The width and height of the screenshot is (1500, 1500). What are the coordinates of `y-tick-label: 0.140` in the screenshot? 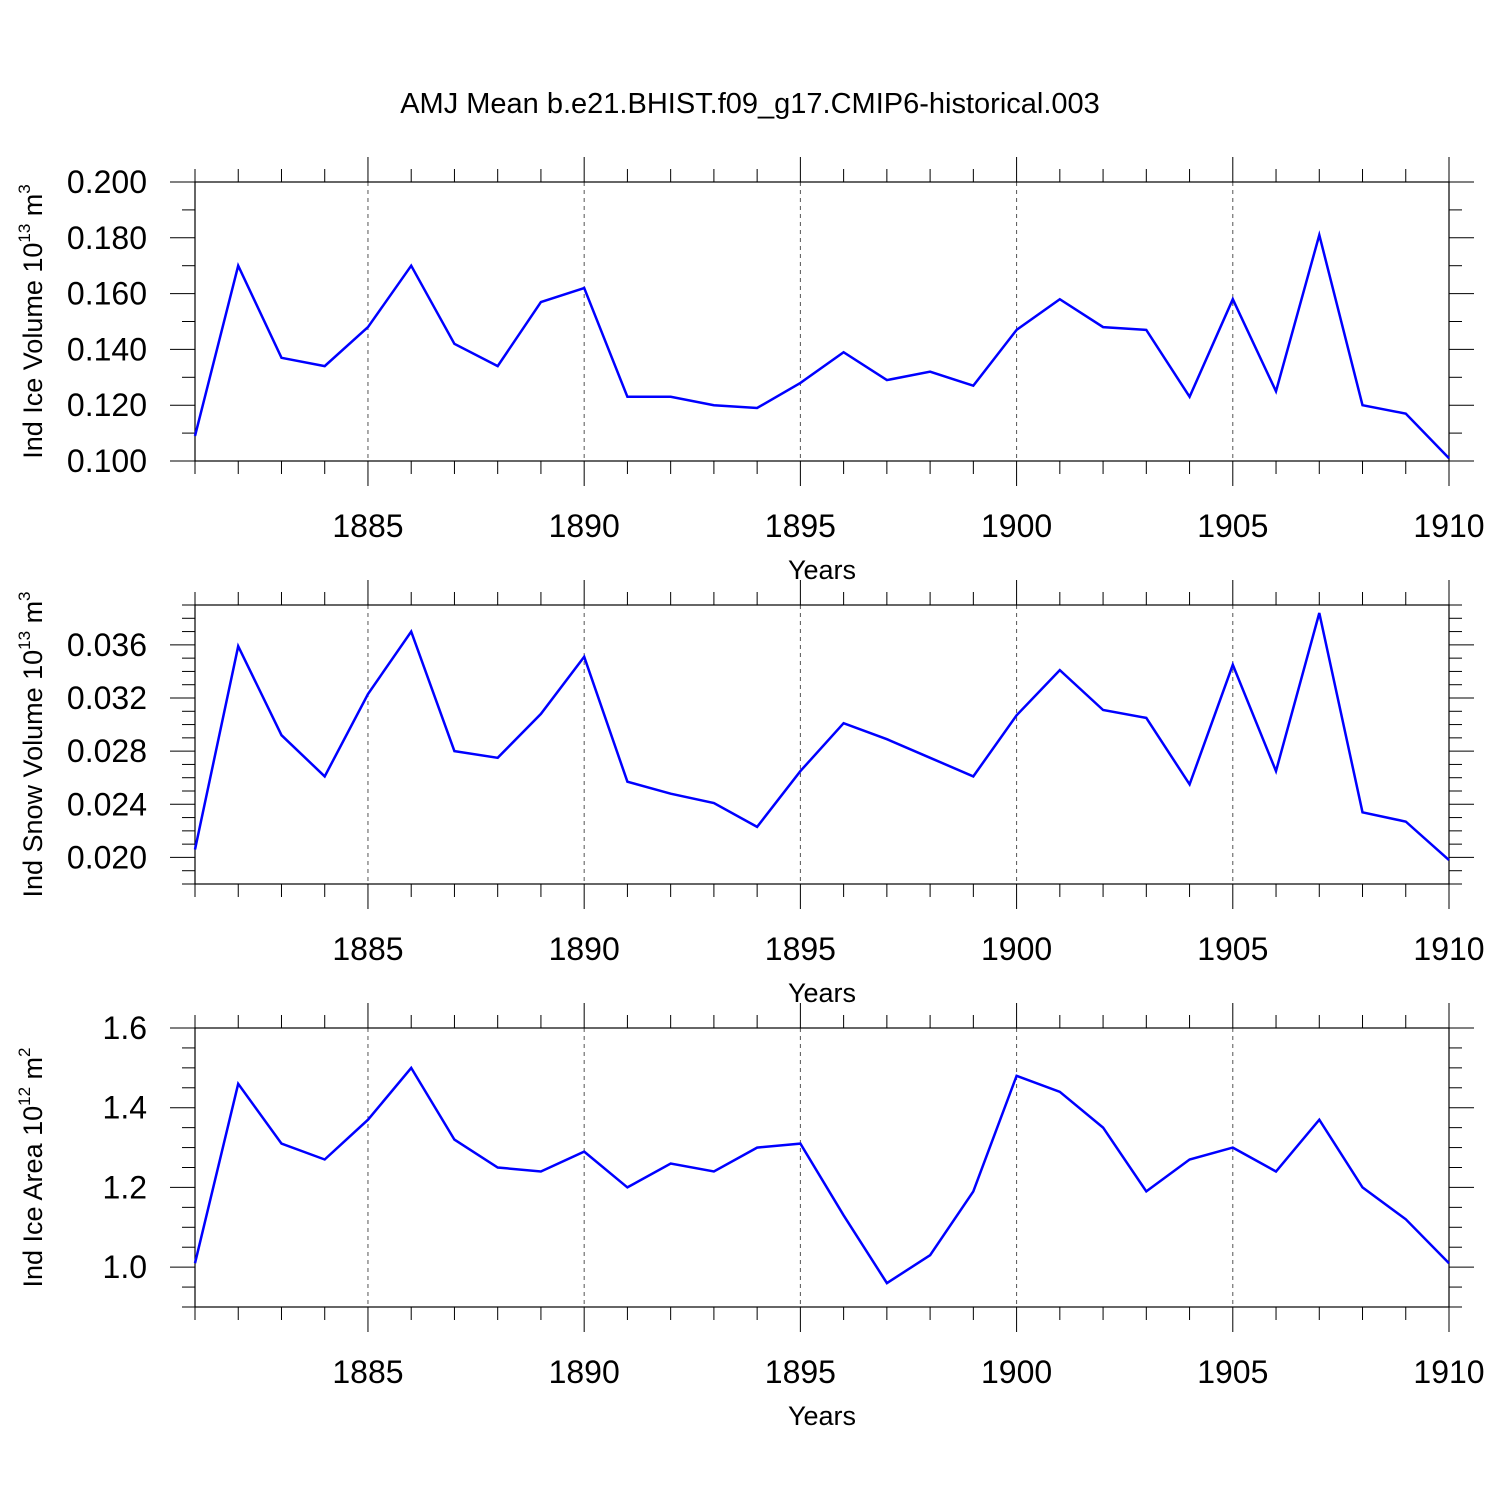 It's located at (107, 349).